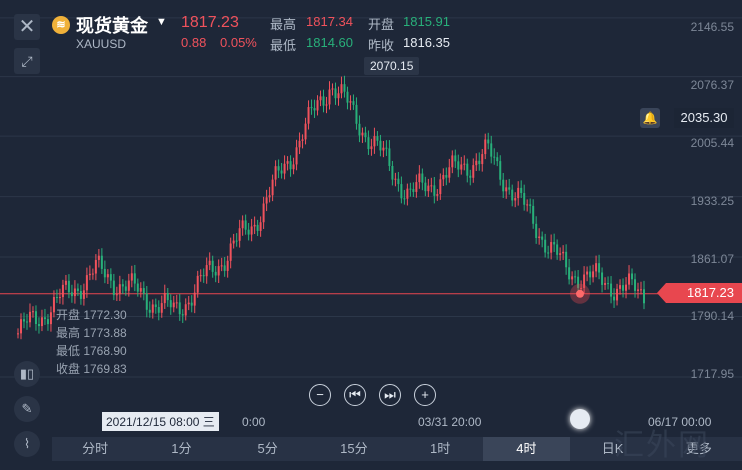 This screenshot has height=470, width=742. I want to click on zoom-in-button: +, so click(425, 395).